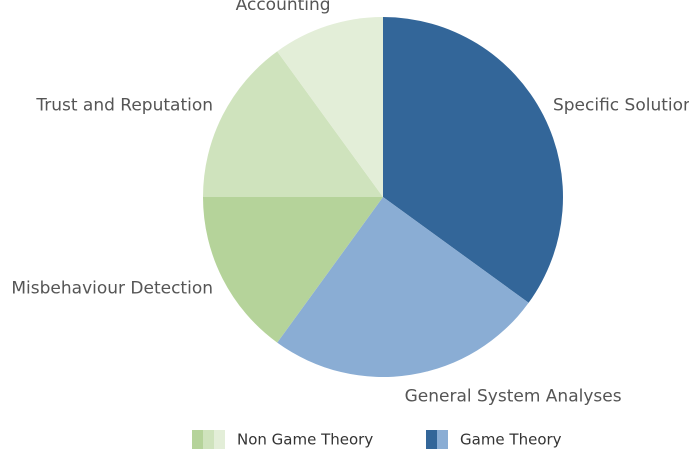  Describe the element at coordinates (513, 397) in the screenshot. I see `slice-label: General System Analyses` at that location.